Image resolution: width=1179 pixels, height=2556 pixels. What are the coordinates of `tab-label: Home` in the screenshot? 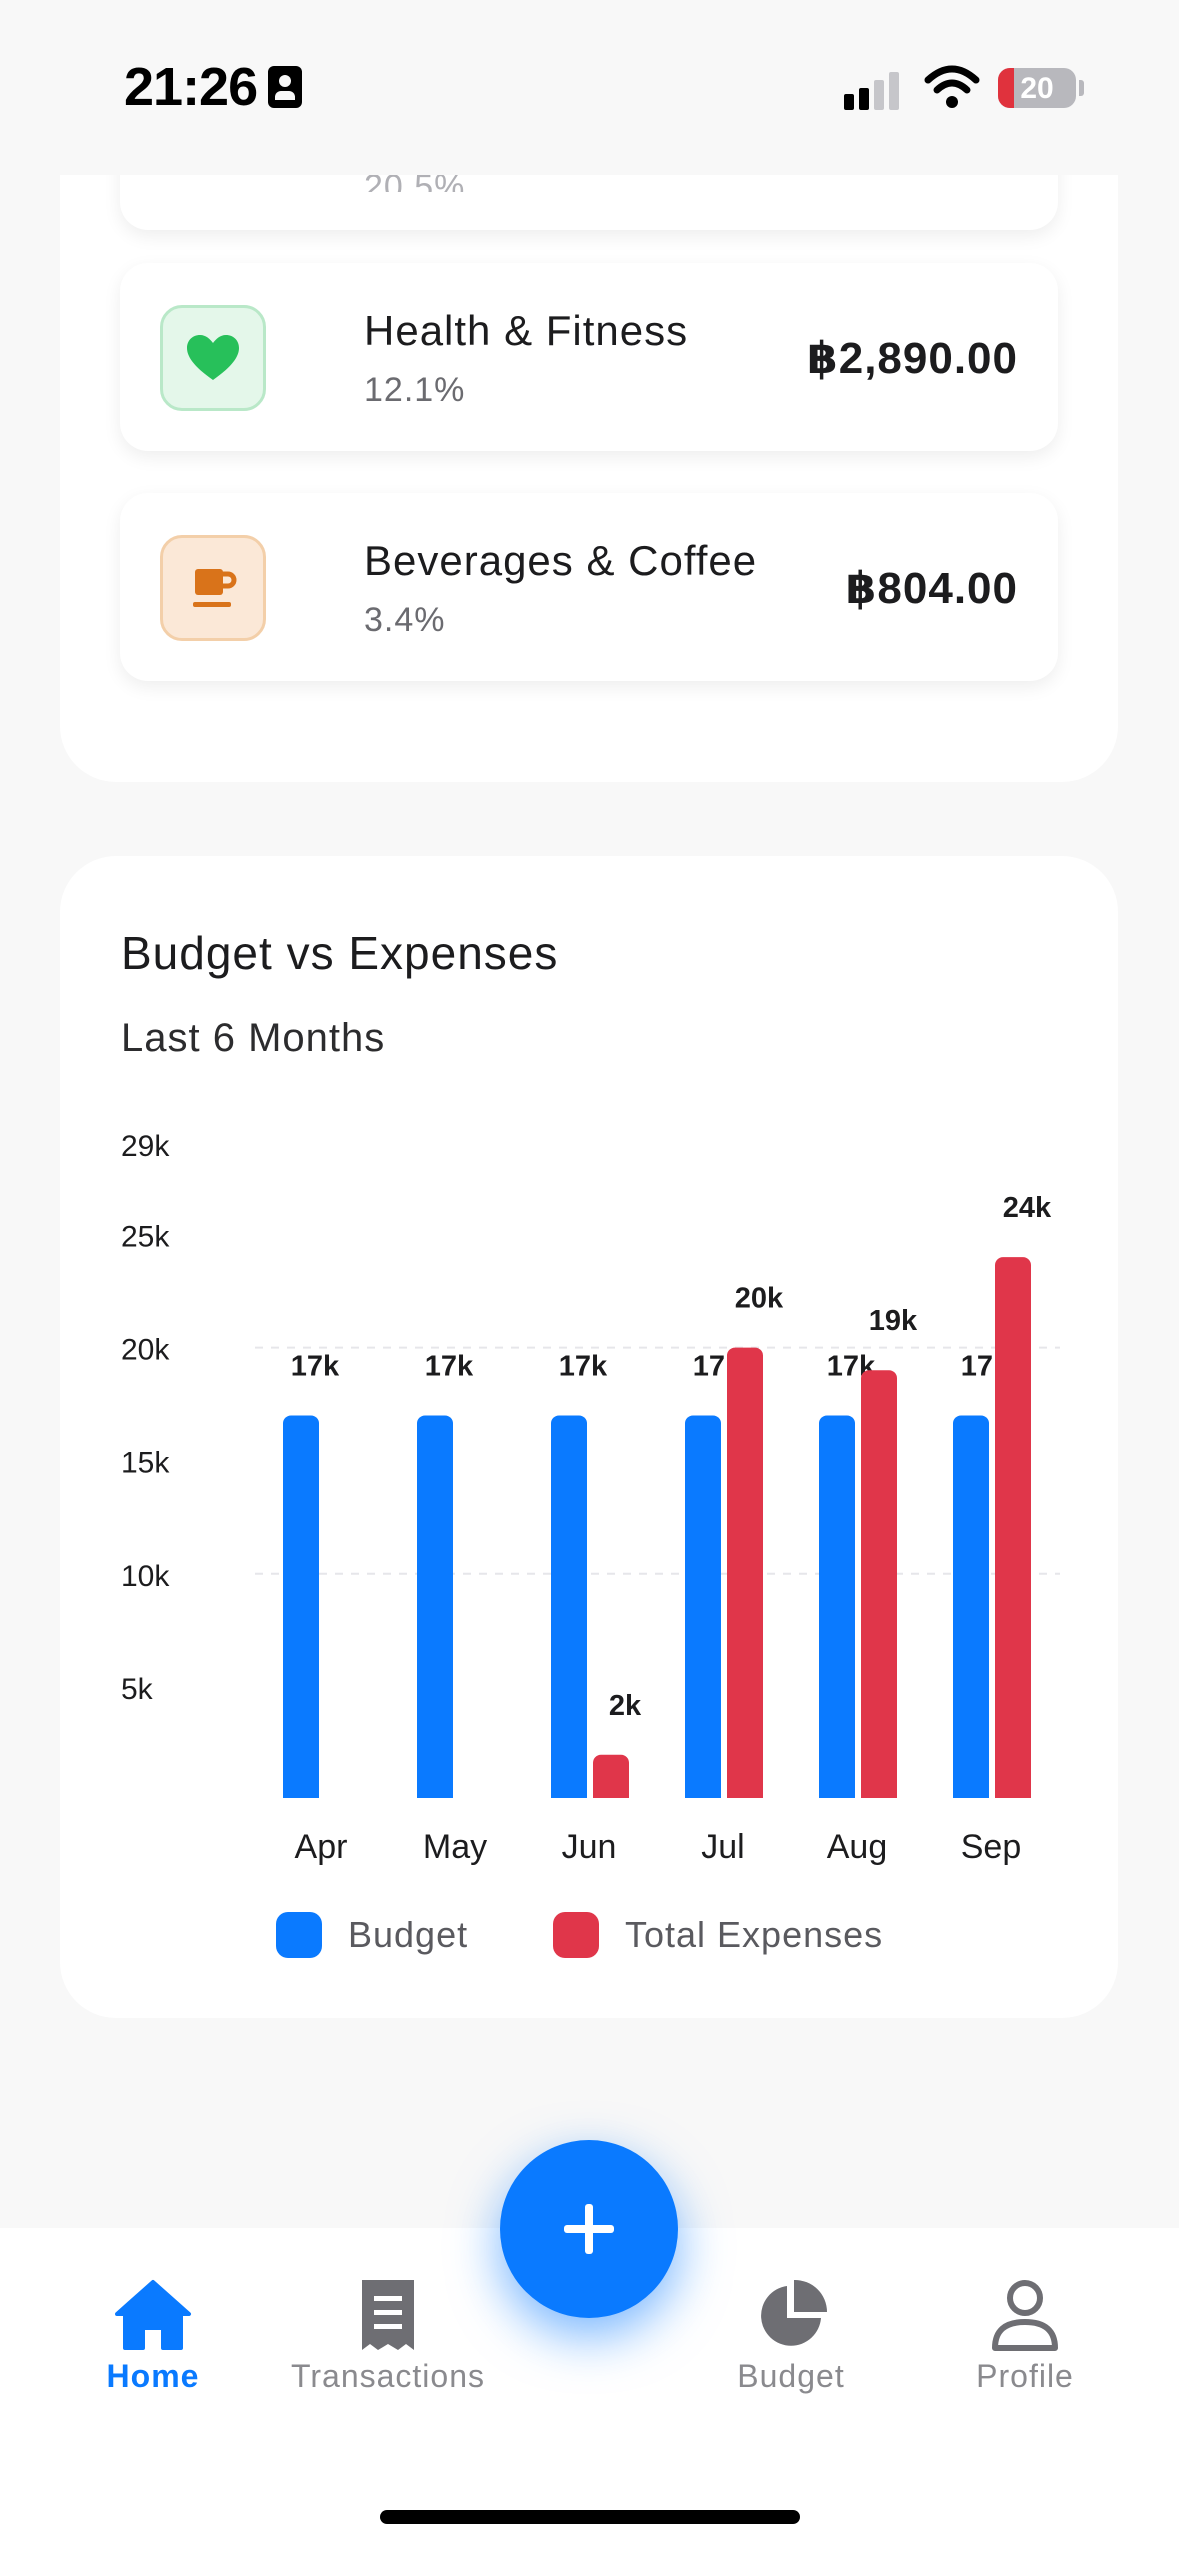 It's located at (153, 2376).